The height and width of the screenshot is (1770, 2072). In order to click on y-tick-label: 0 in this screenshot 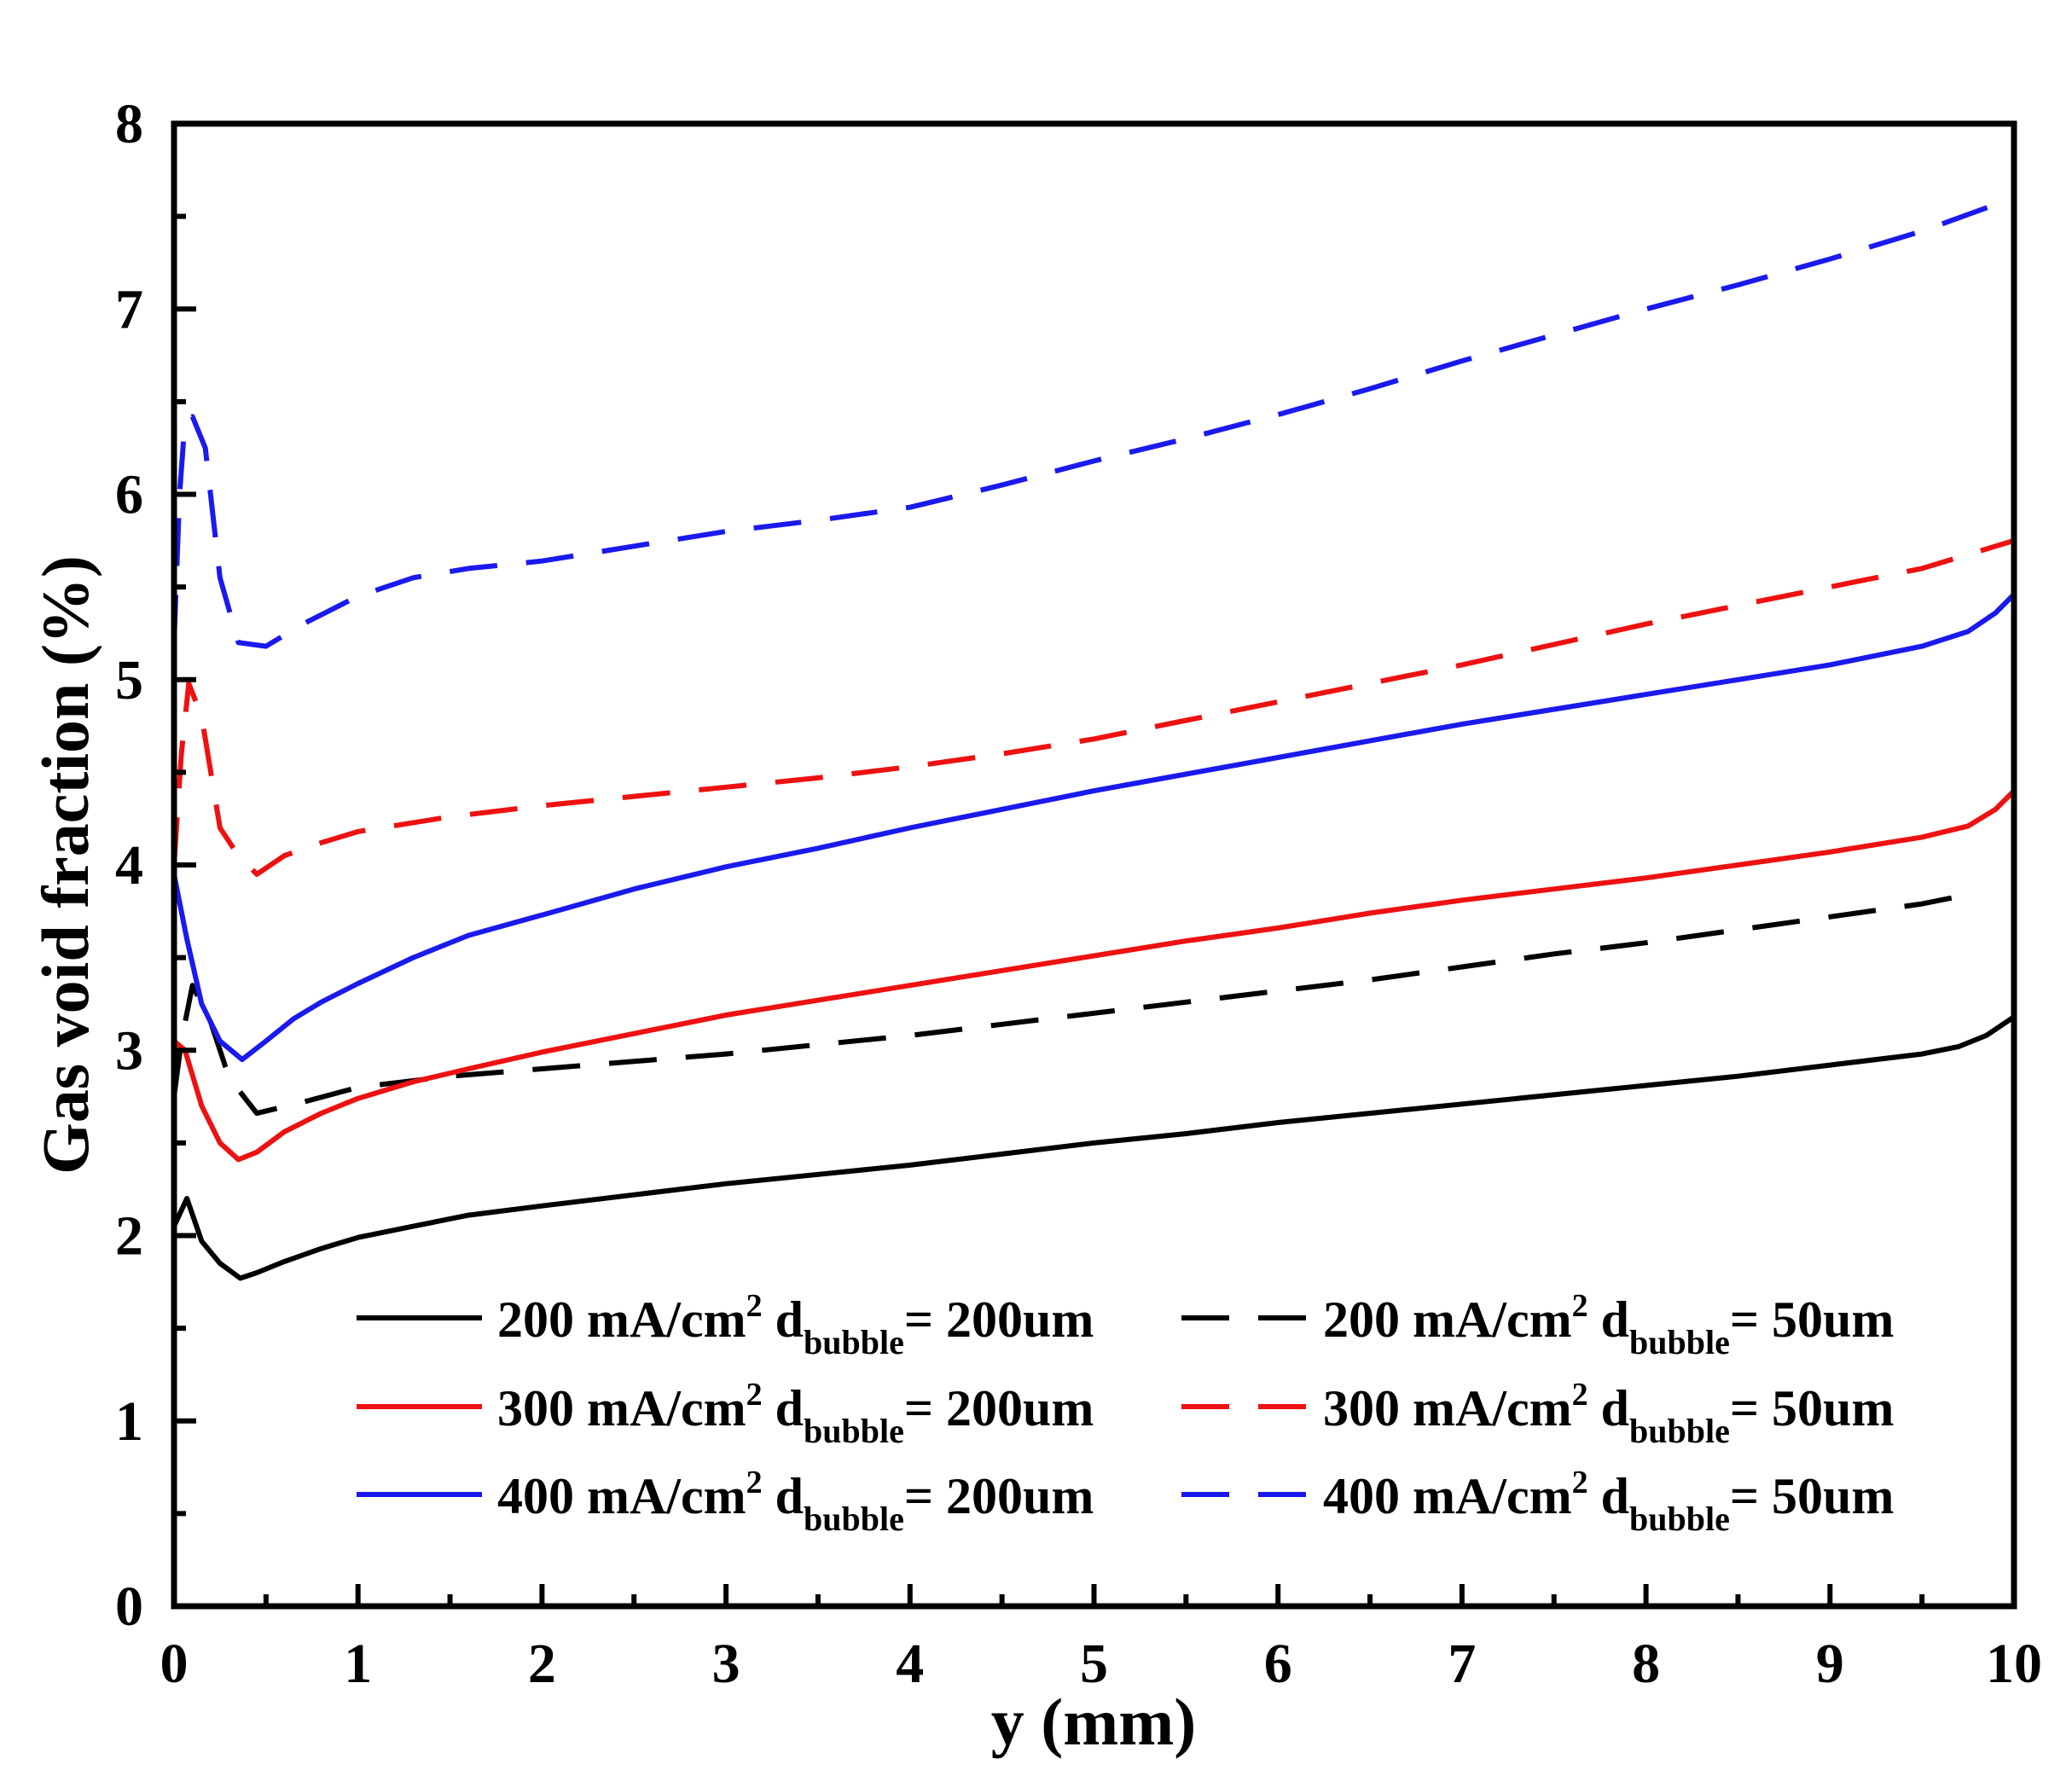, I will do `click(129, 1607)`.